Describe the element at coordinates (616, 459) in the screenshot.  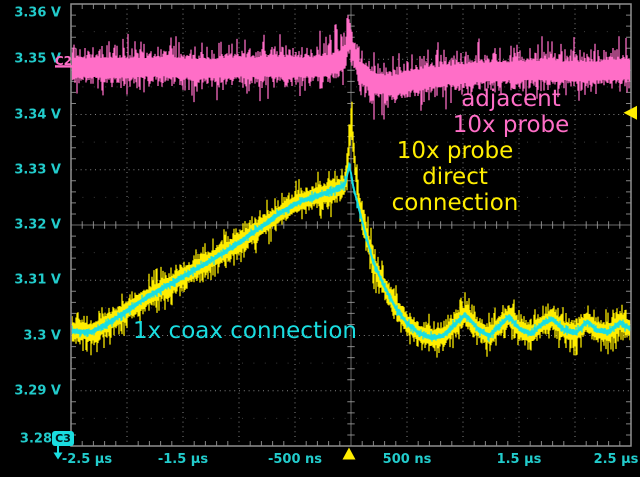
I see `x-tick-label: 2.5 µs` at that location.